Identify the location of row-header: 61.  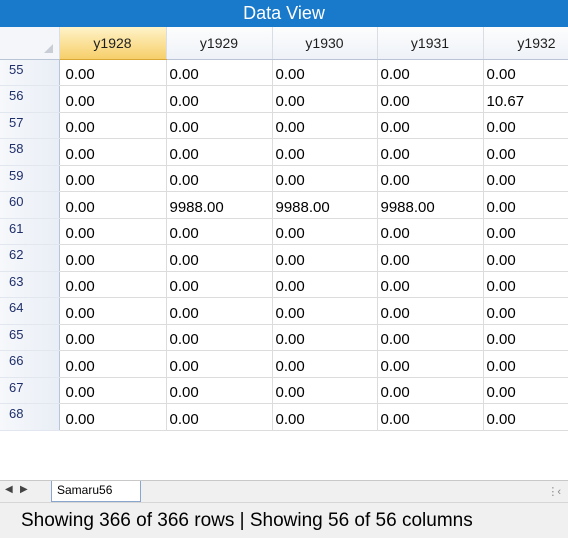
(30, 231).